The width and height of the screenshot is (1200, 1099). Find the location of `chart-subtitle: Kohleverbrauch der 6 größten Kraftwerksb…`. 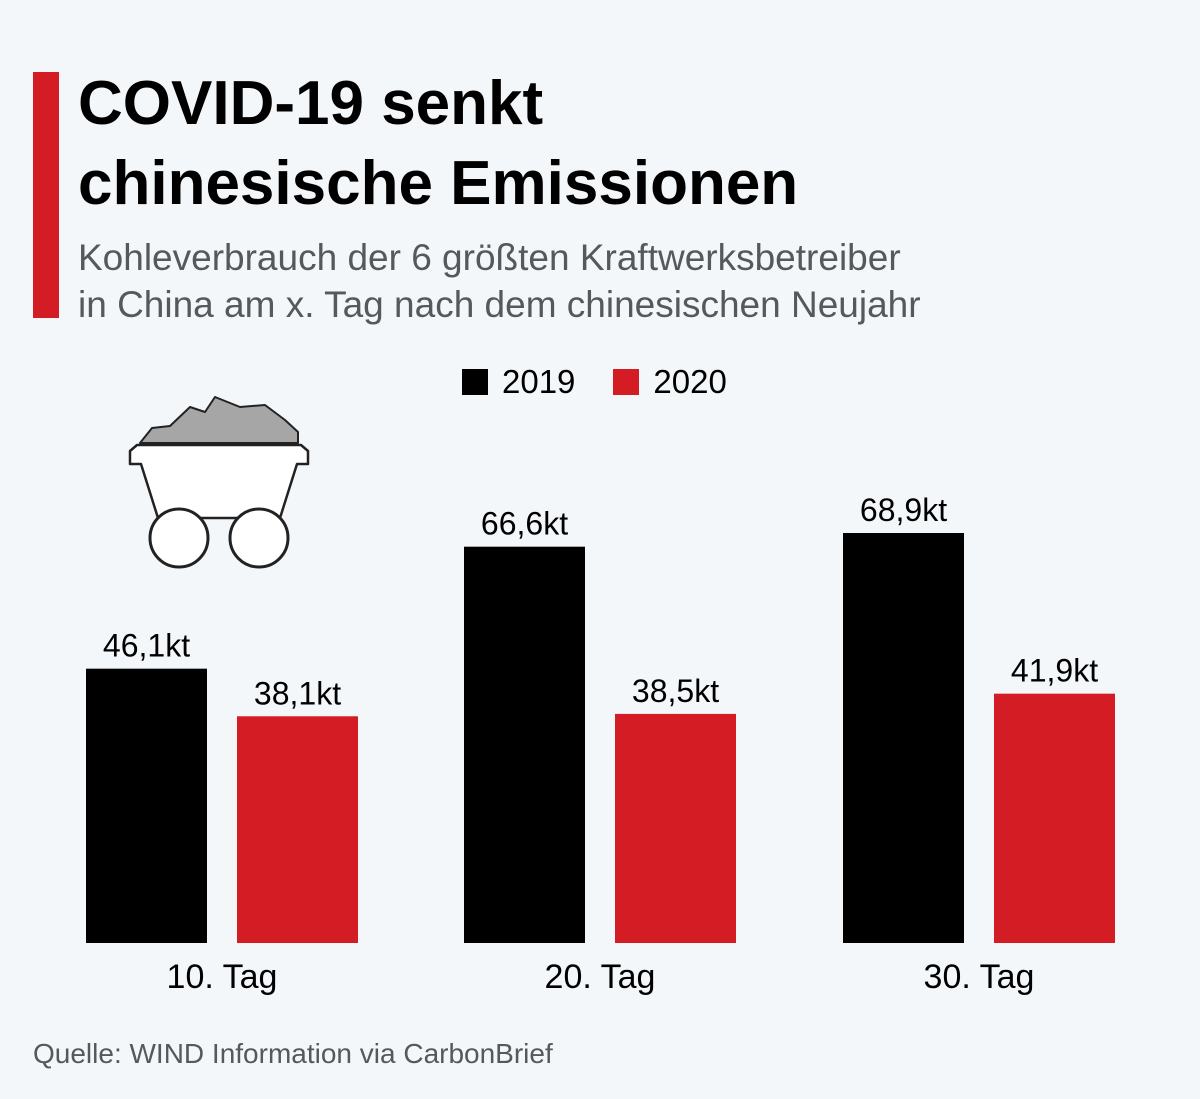

chart-subtitle: Kohleverbrauch der 6 größten Kraftwerksb… is located at coordinates (578, 281).